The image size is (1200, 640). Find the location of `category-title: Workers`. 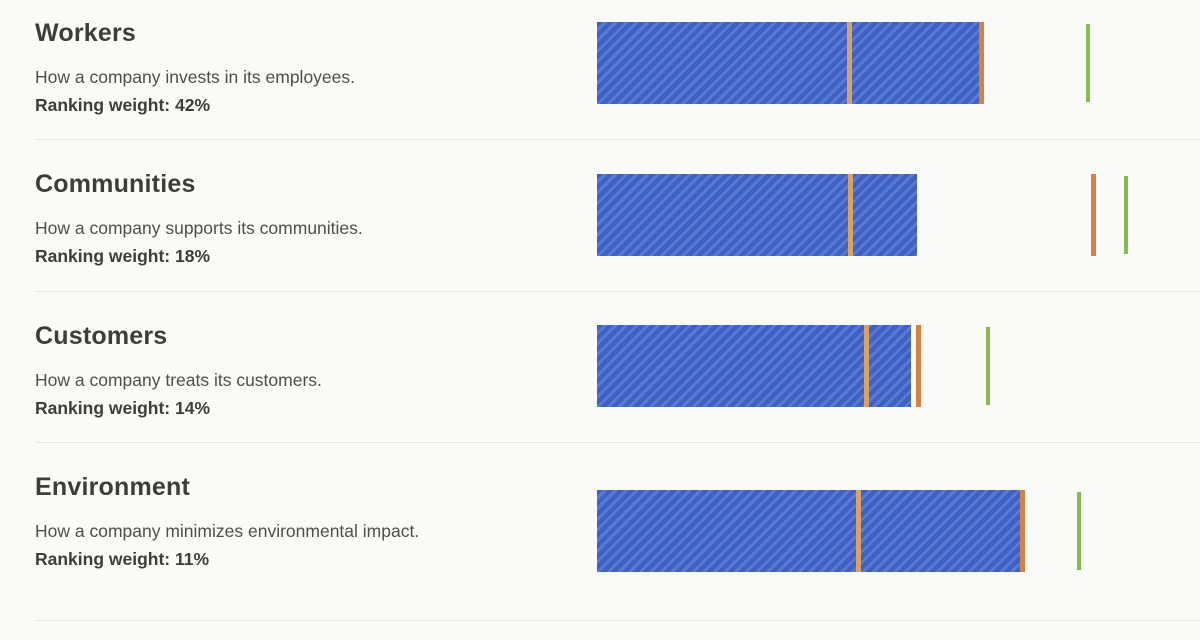

category-title: Workers is located at coordinates (85, 33).